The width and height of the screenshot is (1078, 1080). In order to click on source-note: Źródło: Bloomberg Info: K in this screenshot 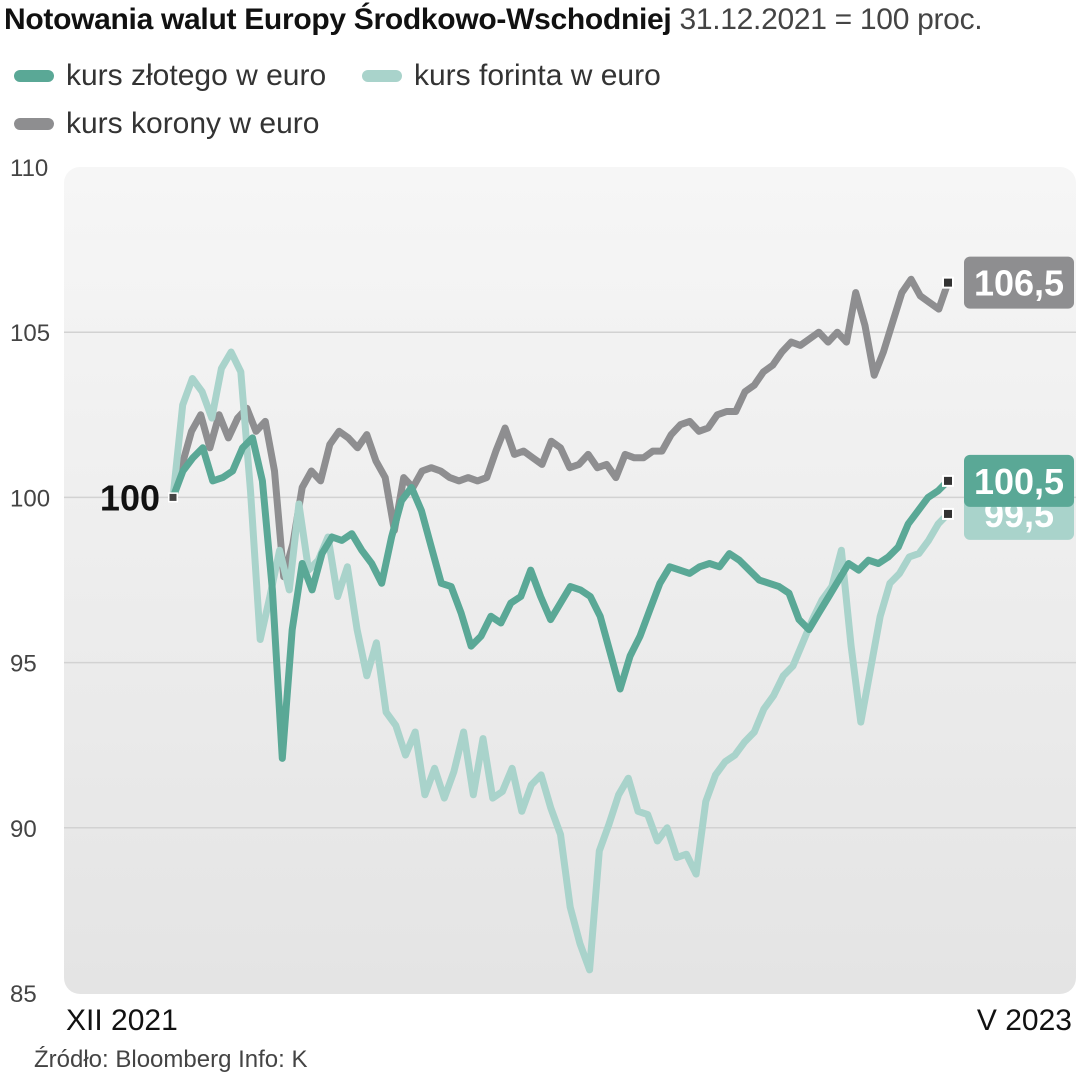, I will do `click(171, 1059)`.